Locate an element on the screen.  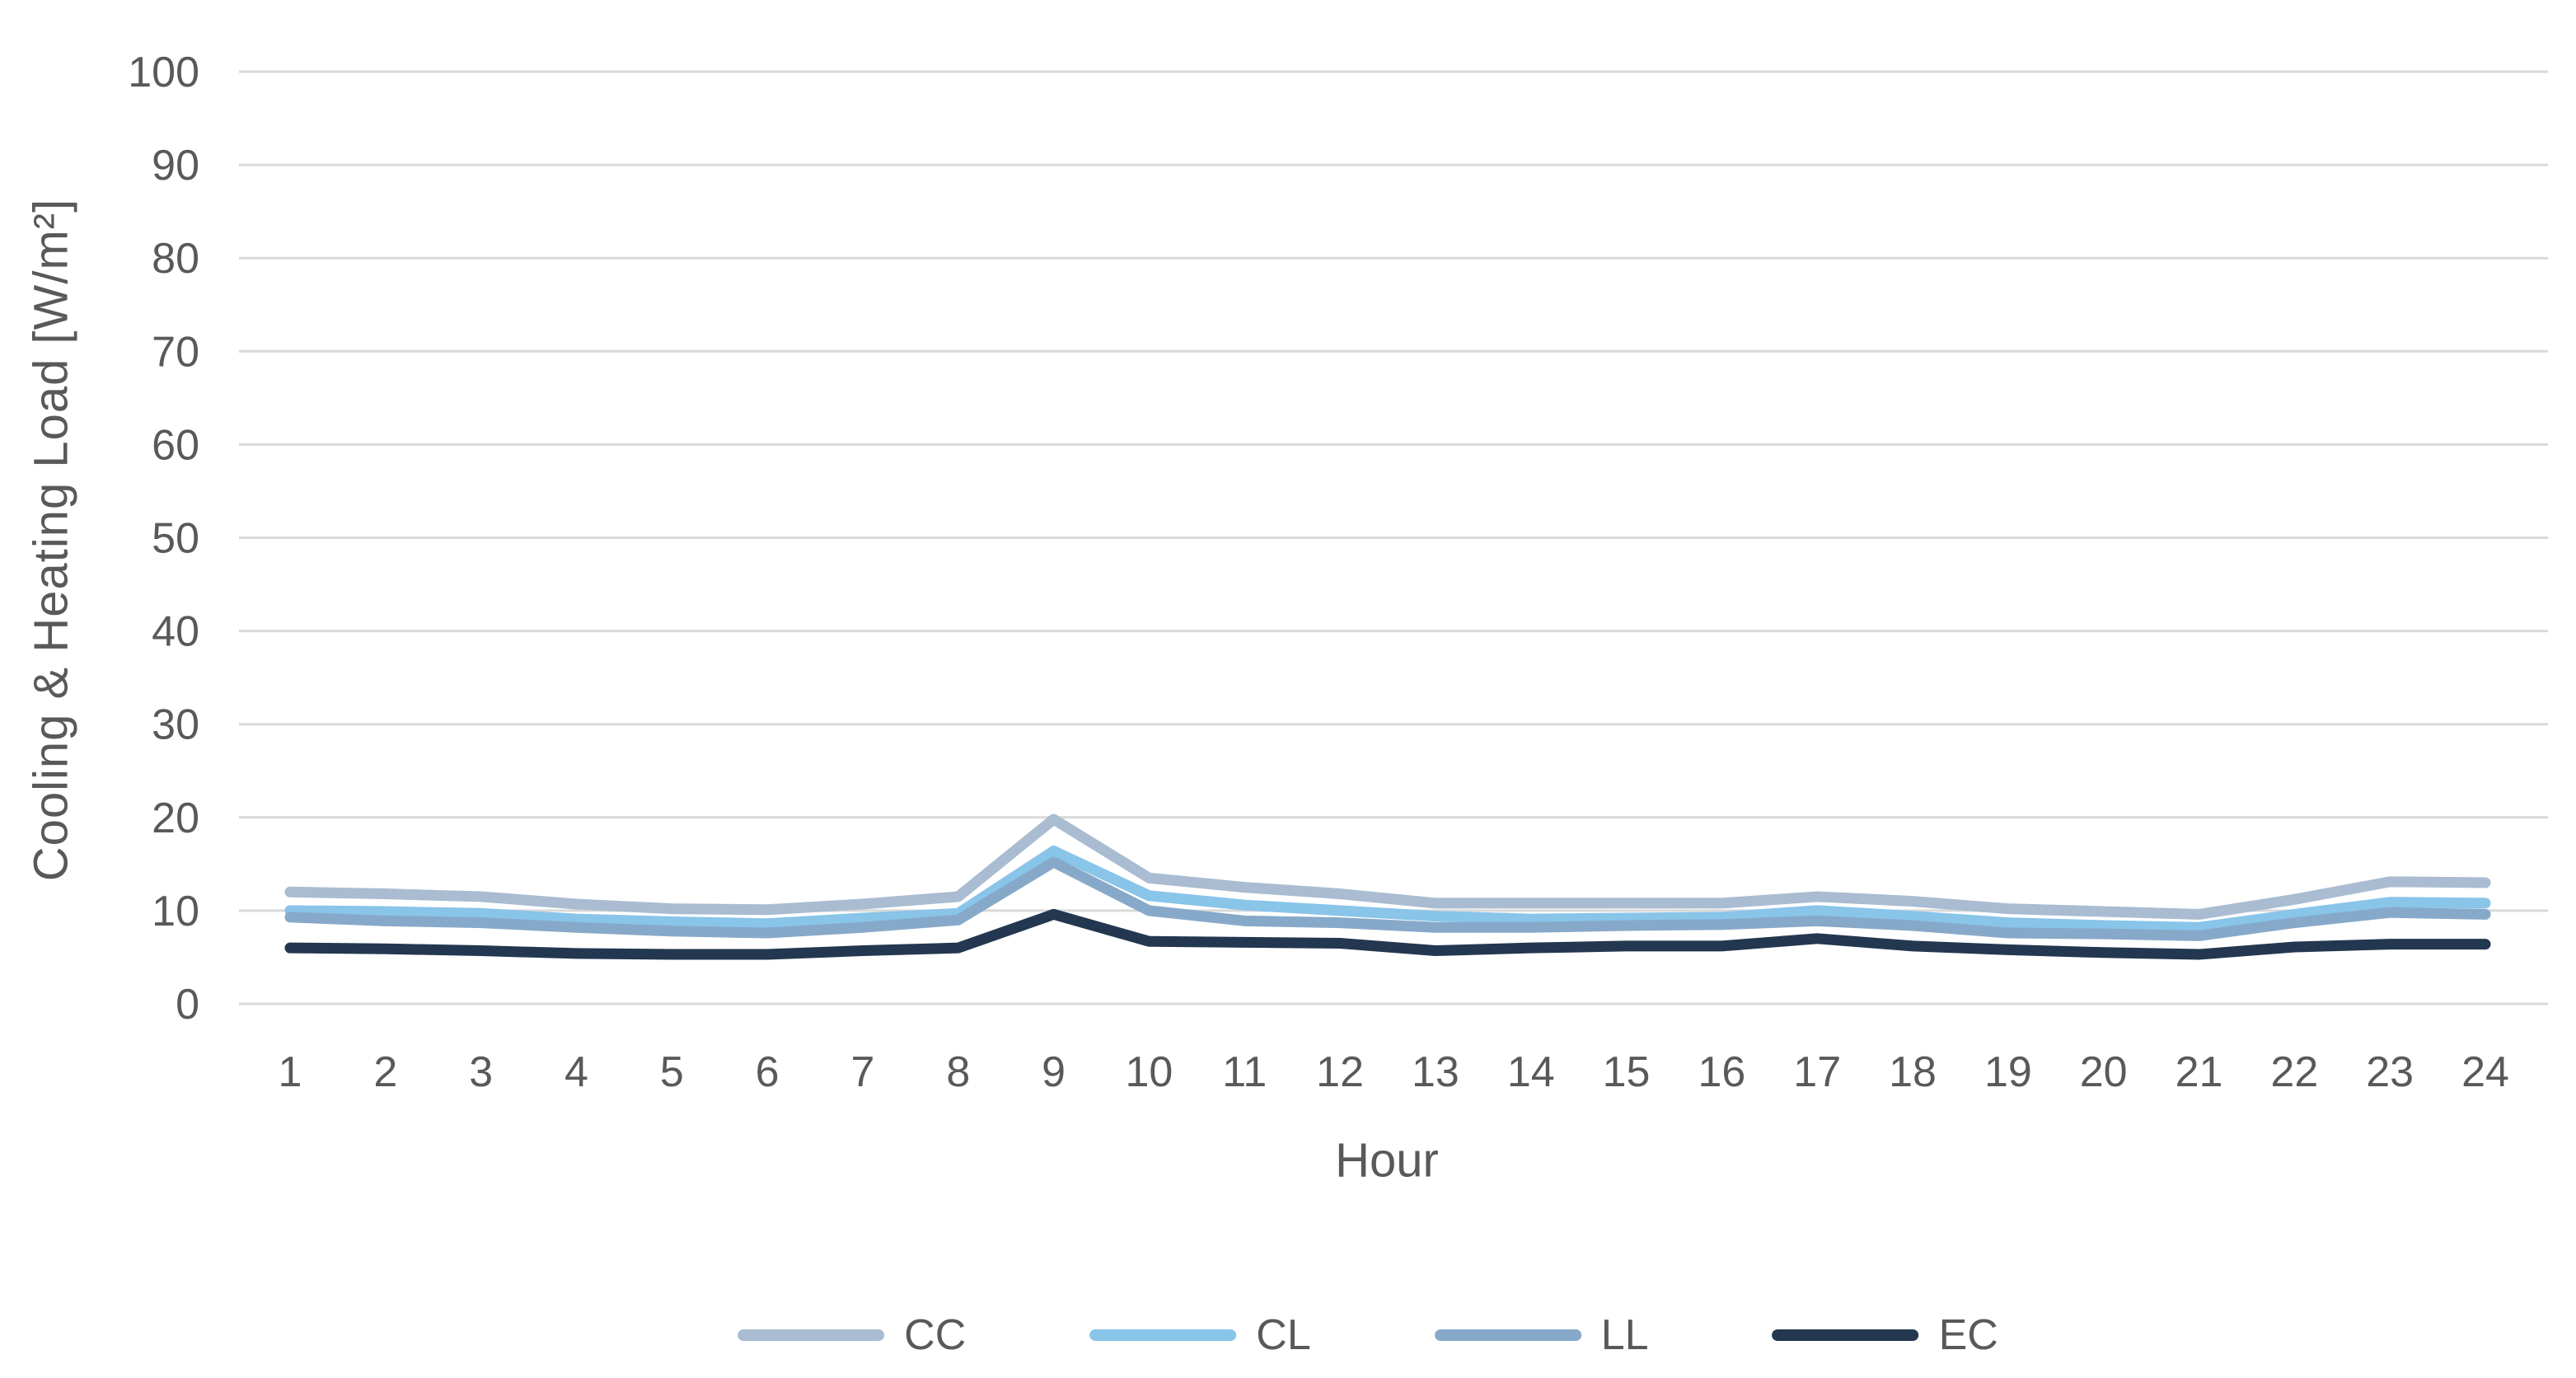
legend-label-ll: LL is located at coordinates (1624, 1335).